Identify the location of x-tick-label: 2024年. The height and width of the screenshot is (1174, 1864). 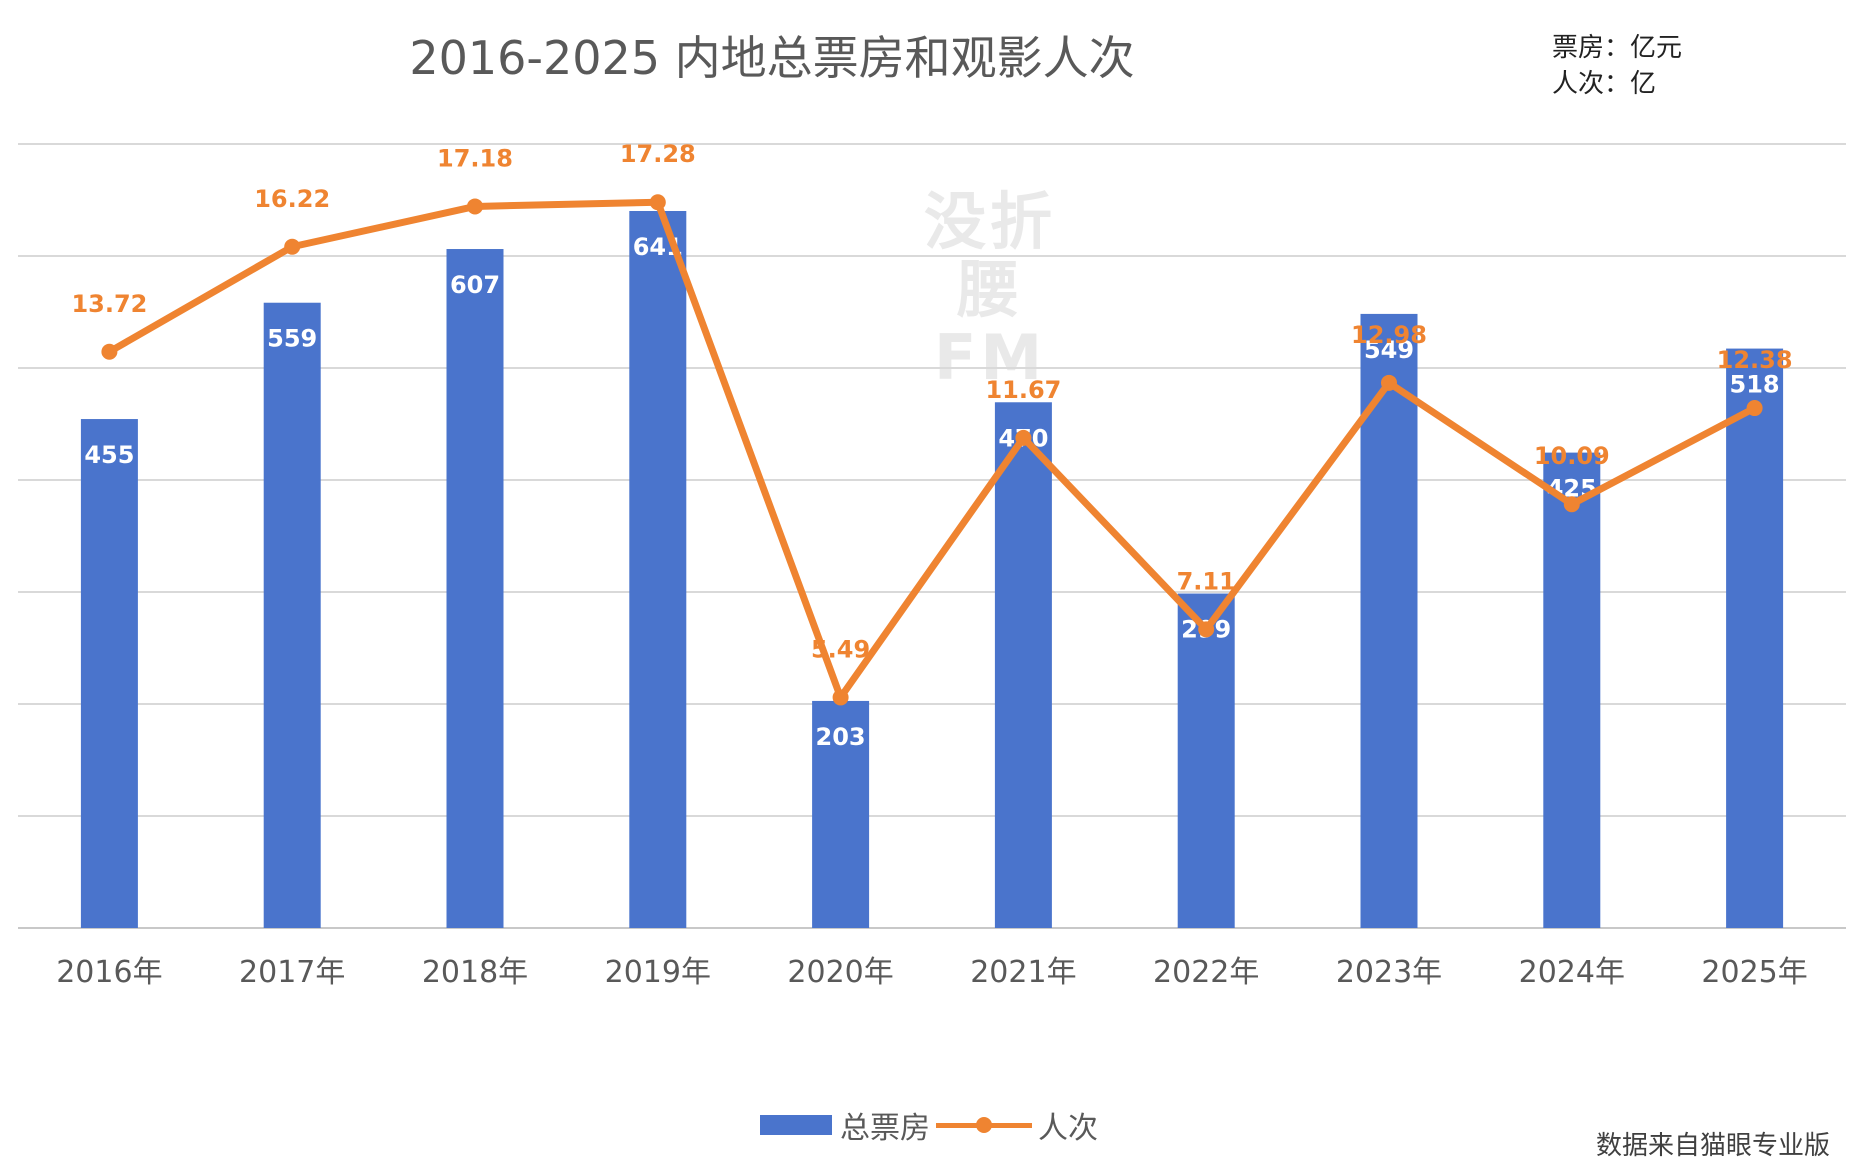
(1572, 972).